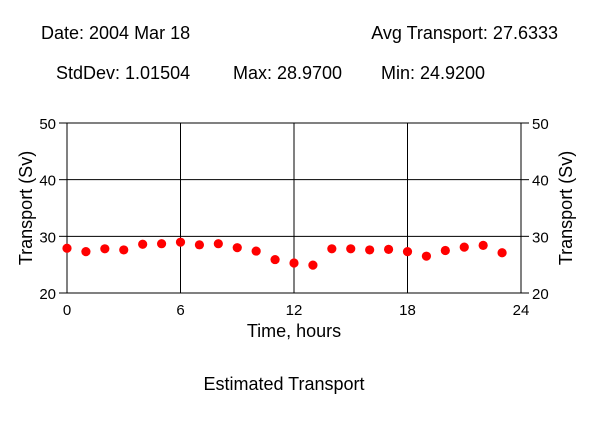 This screenshot has height=422, width=596. Describe the element at coordinates (288, 73) in the screenshot. I see `max-label: Max: 28.9700` at that location.